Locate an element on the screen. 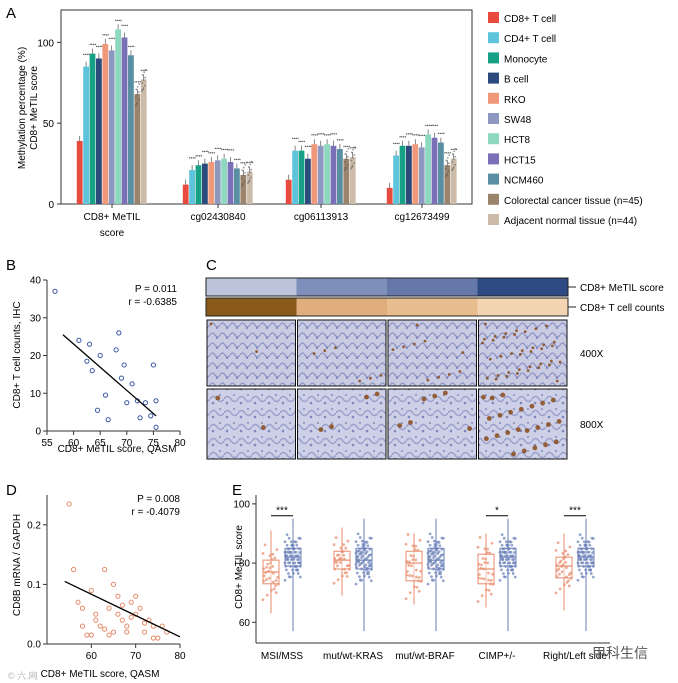 The height and width of the screenshot is (683, 678). bar-hct15 is located at coordinates (434, 170).